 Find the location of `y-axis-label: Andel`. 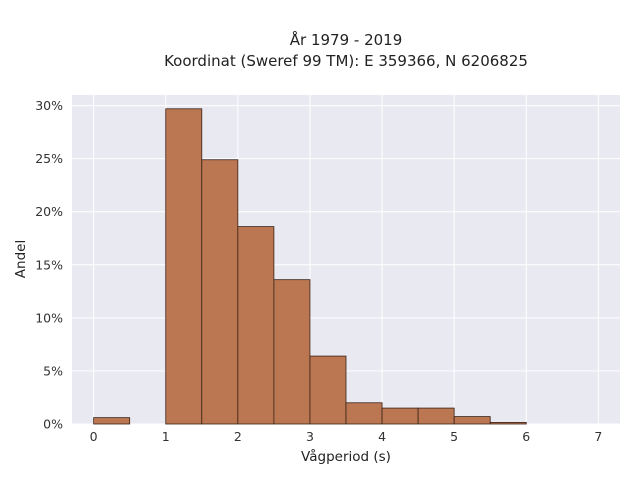

y-axis-label: Andel is located at coordinates (21, 259).